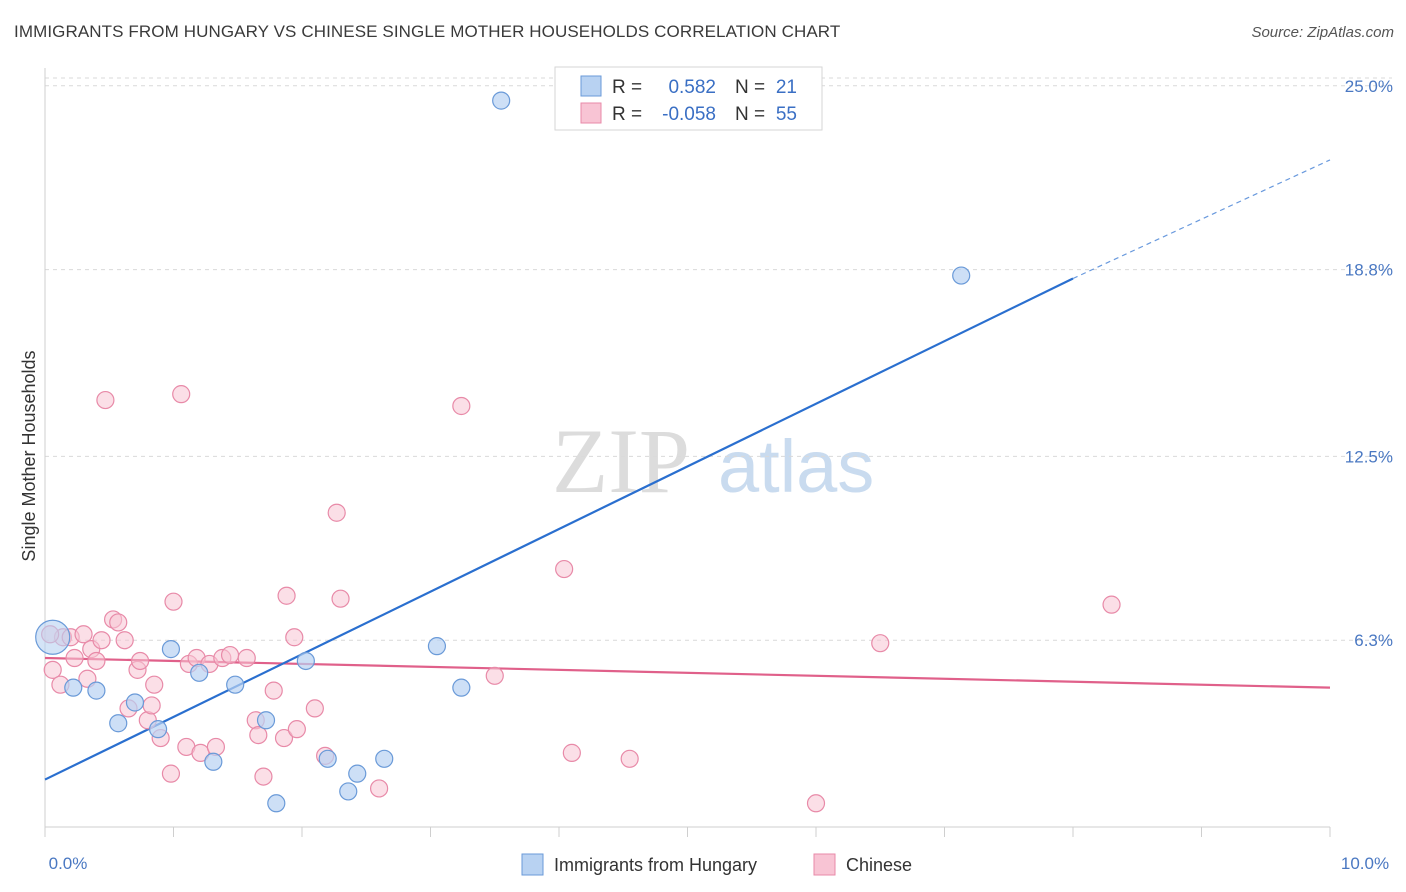 The height and width of the screenshot is (892, 1406). What do you see at coordinates (68, 863) in the screenshot?
I see `x-tick-label-min: 0.0%` at bounding box center [68, 863].